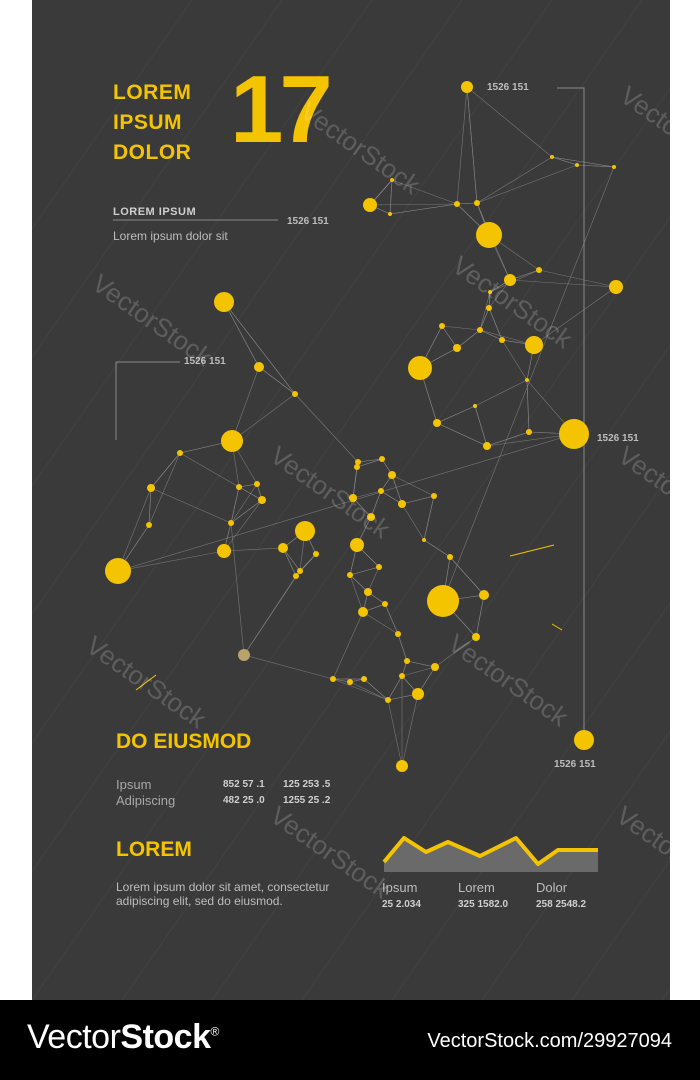 This screenshot has height=1080, width=700. Describe the element at coordinates (498, 895) in the screenshot. I see `mini-col: Lorem 325 1582.0` at that location.